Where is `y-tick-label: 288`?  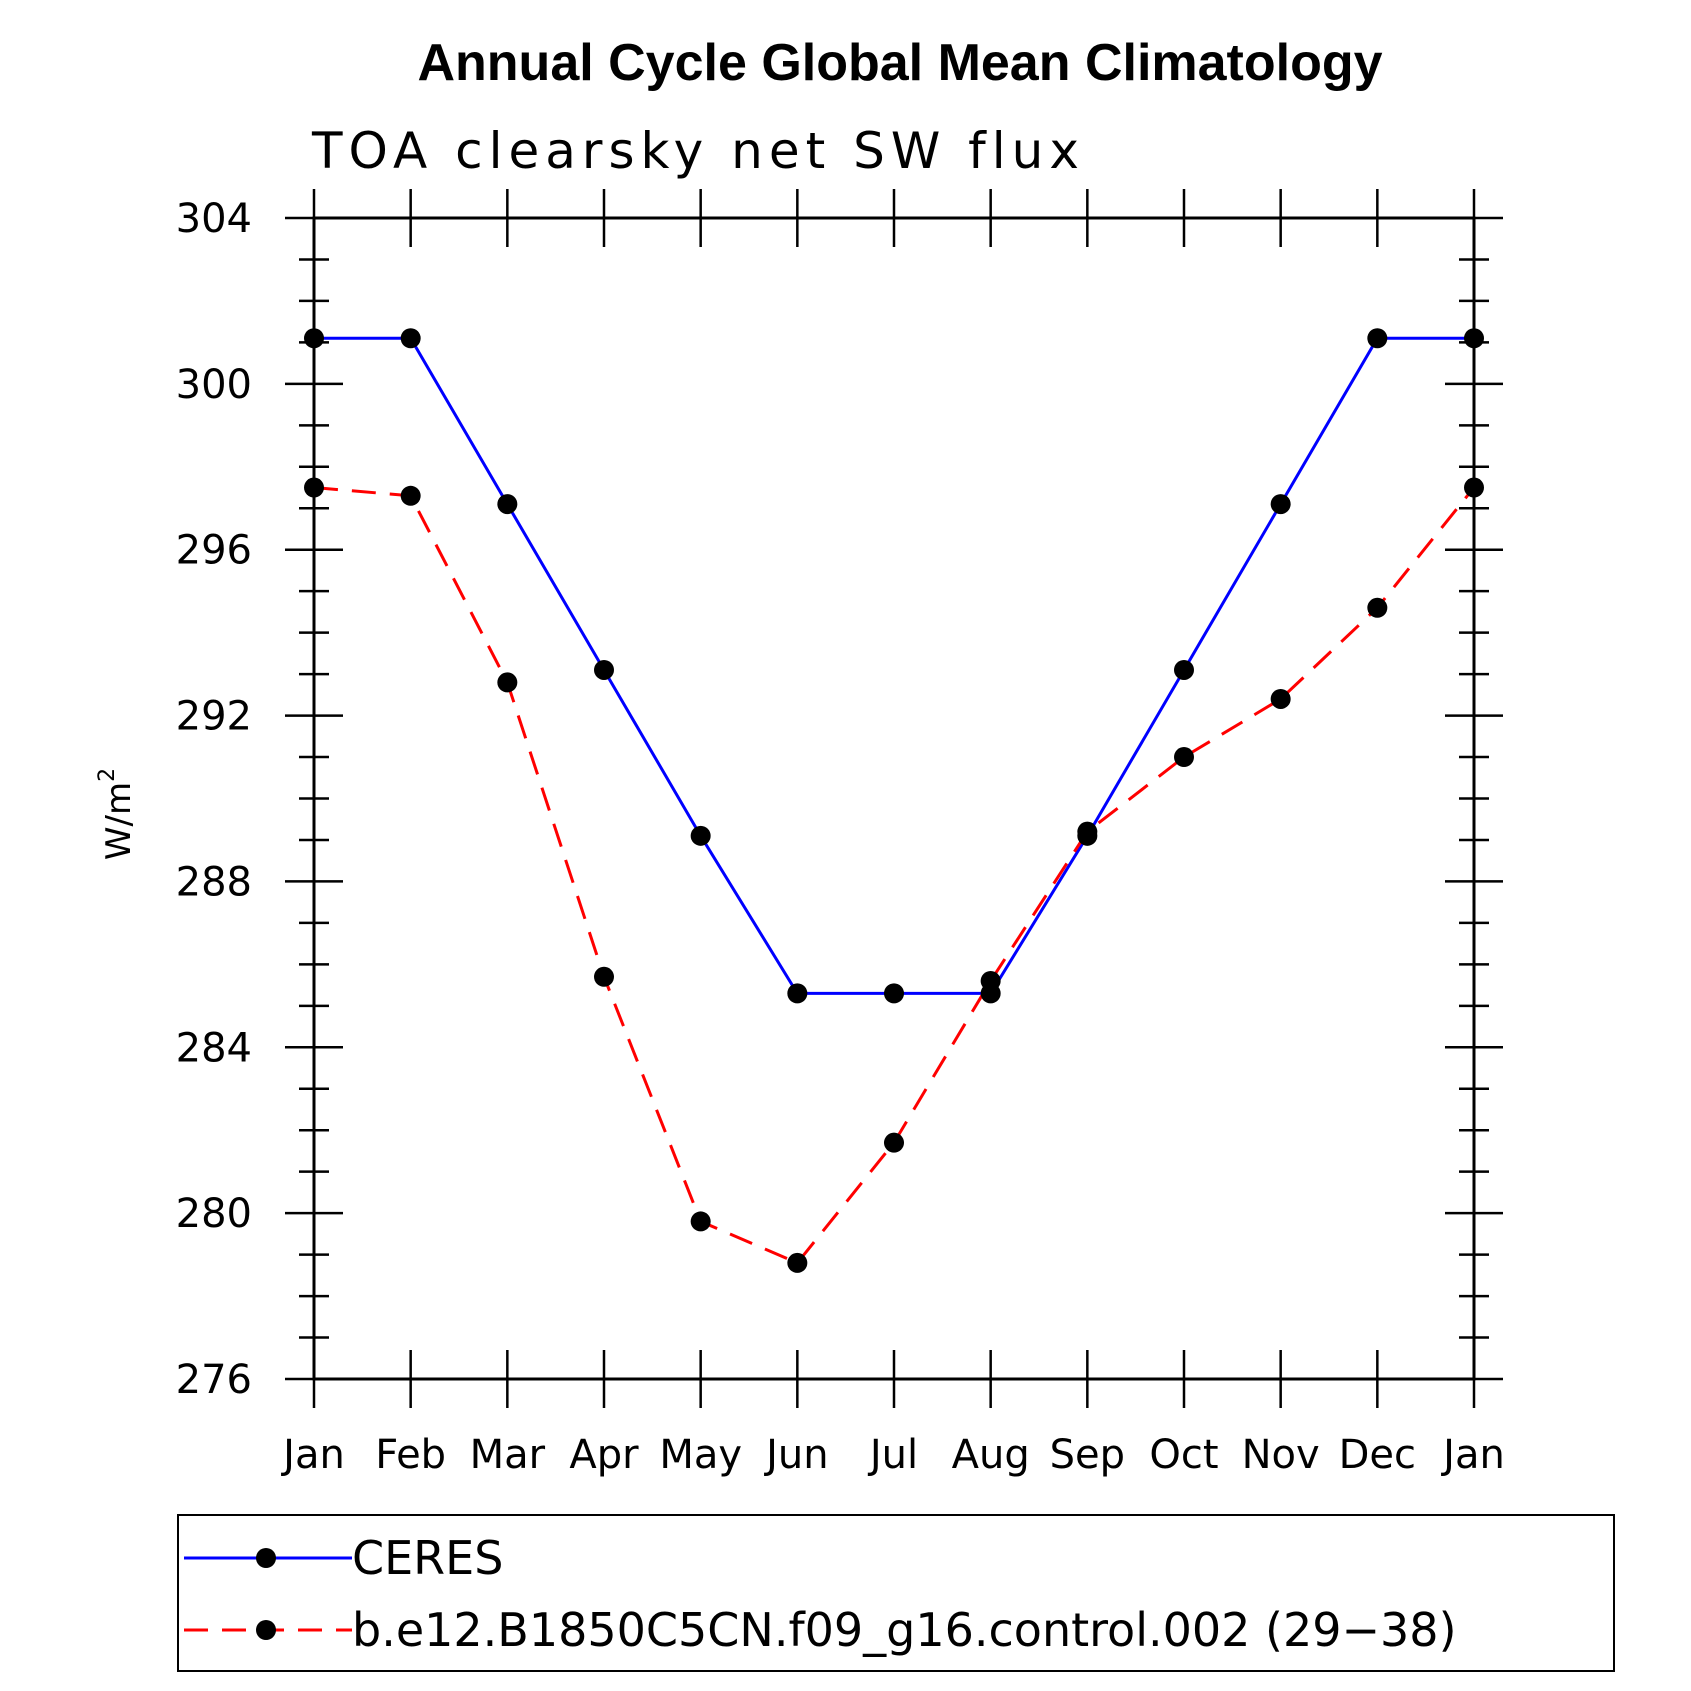
y-tick-label: 288 is located at coordinates (214, 882).